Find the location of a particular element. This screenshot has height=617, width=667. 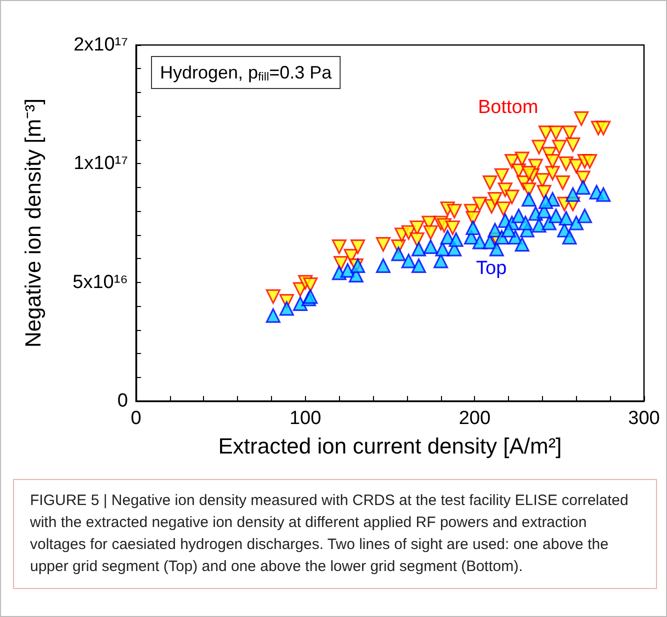

x-tick-label: 100 is located at coordinates (305, 418).